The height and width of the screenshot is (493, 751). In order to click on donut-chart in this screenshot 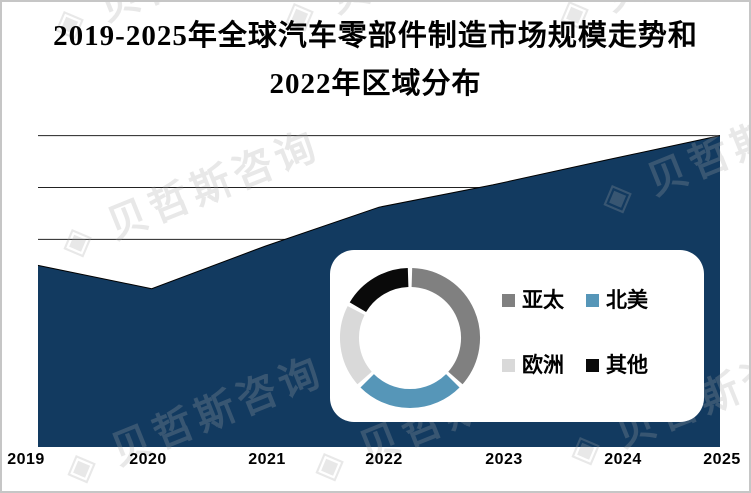, I will do `click(410, 338)`.